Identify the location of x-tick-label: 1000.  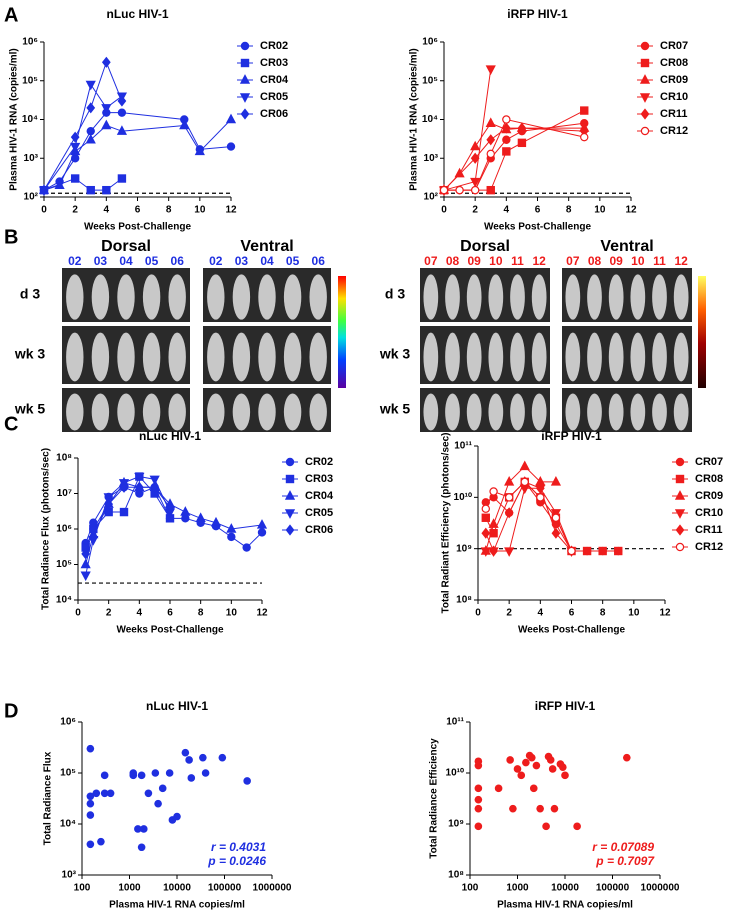
(129, 888).